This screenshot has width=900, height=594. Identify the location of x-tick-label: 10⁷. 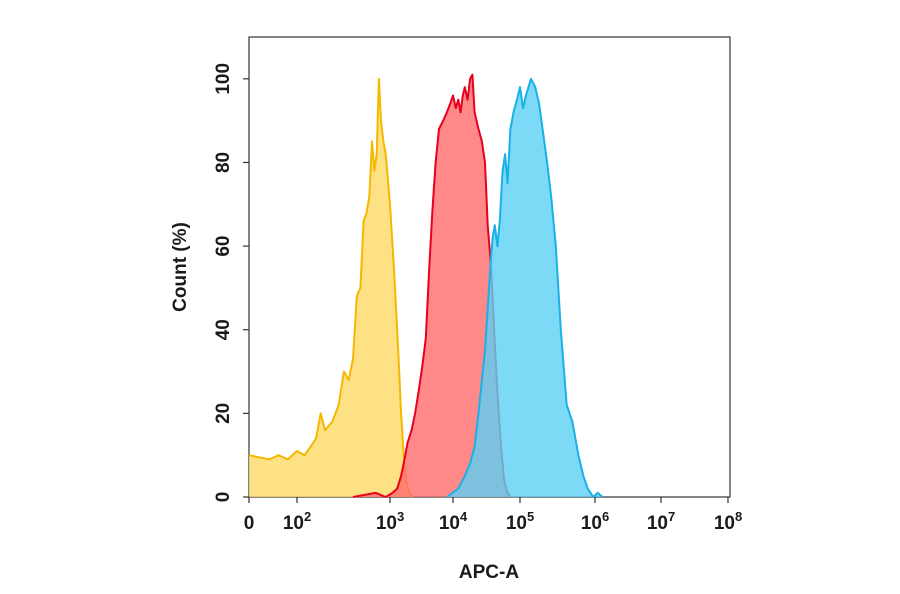
(661, 521).